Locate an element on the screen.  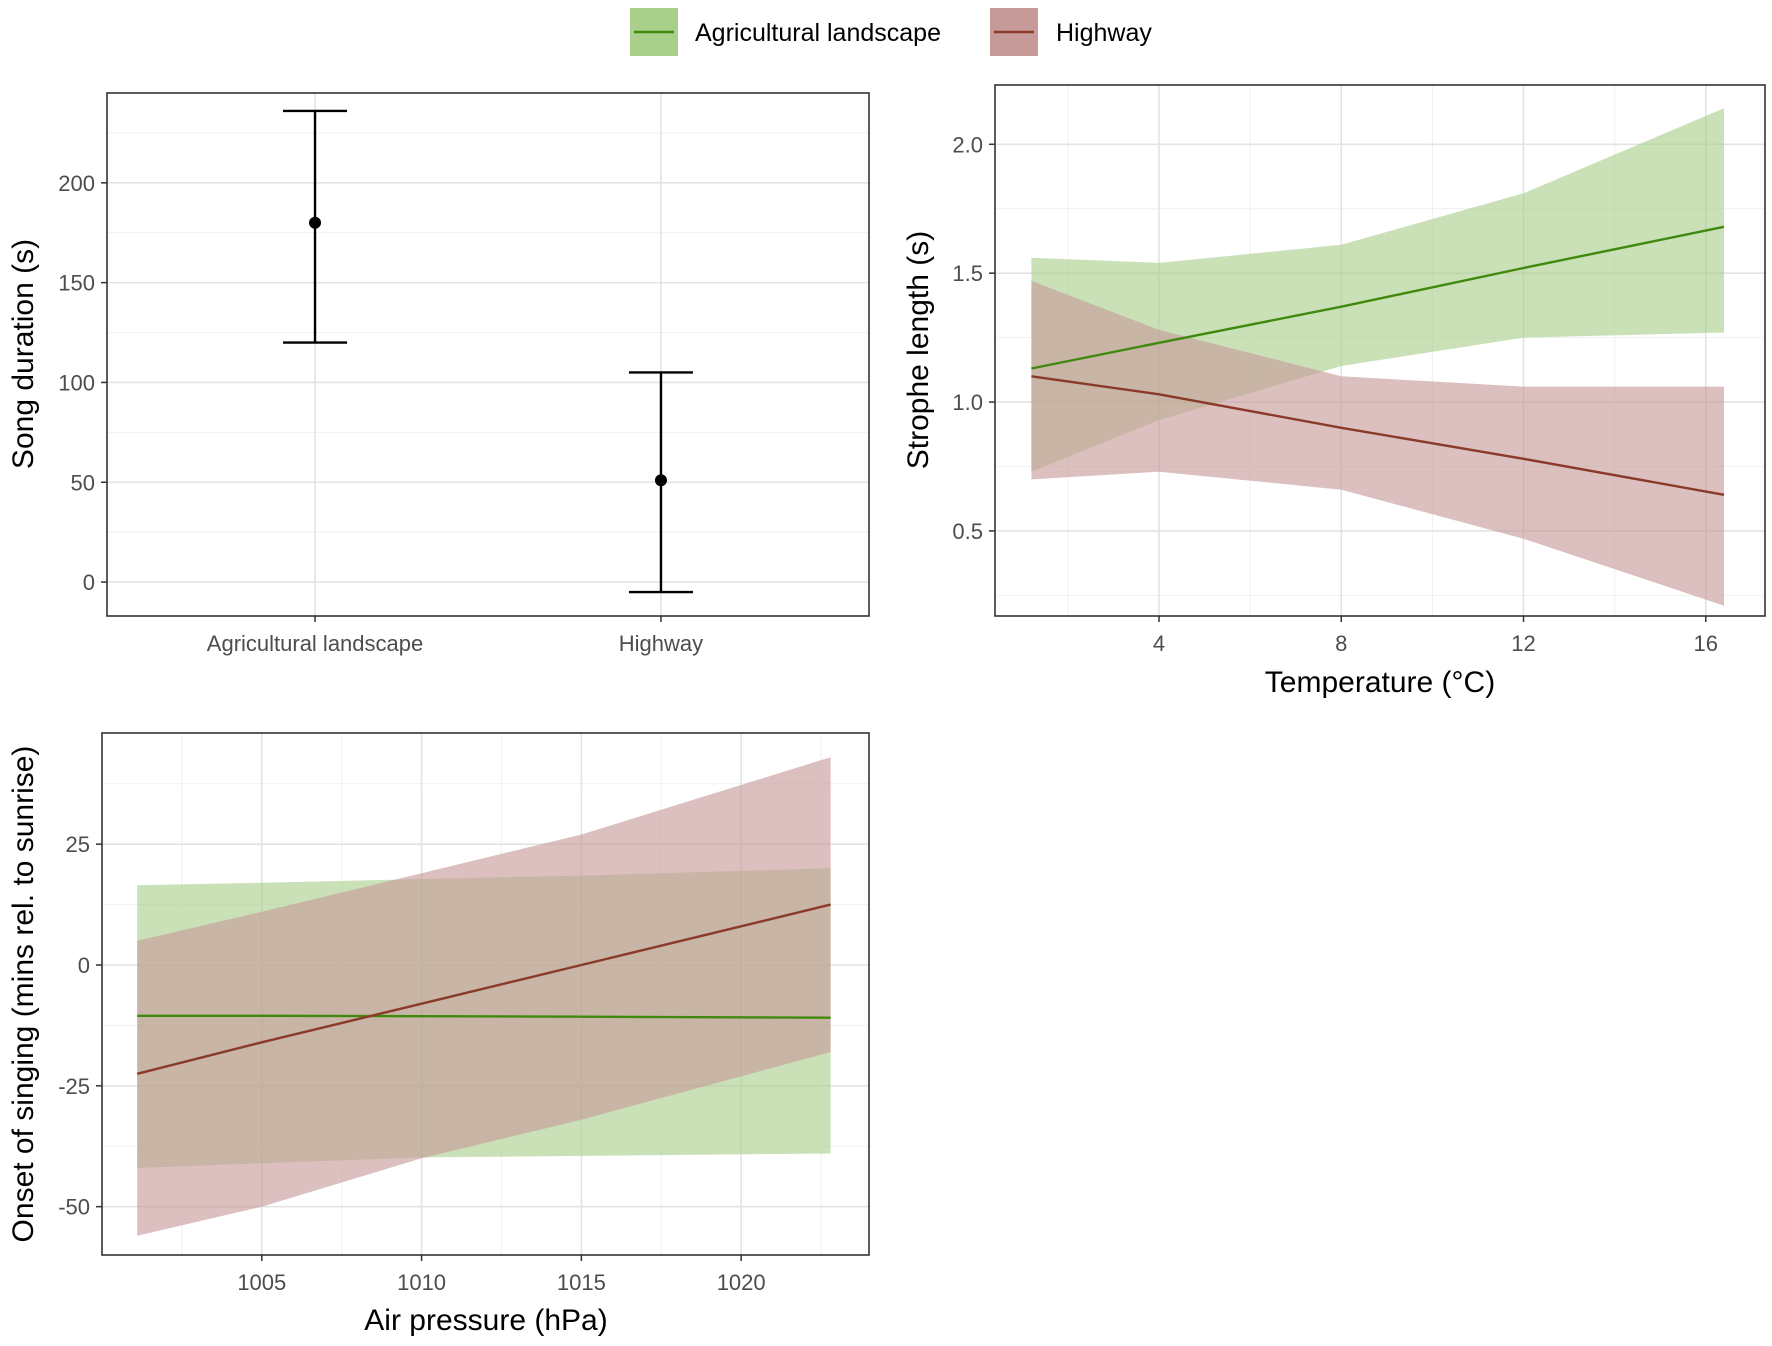
onset-singing-marks is located at coordinates (483, 996).